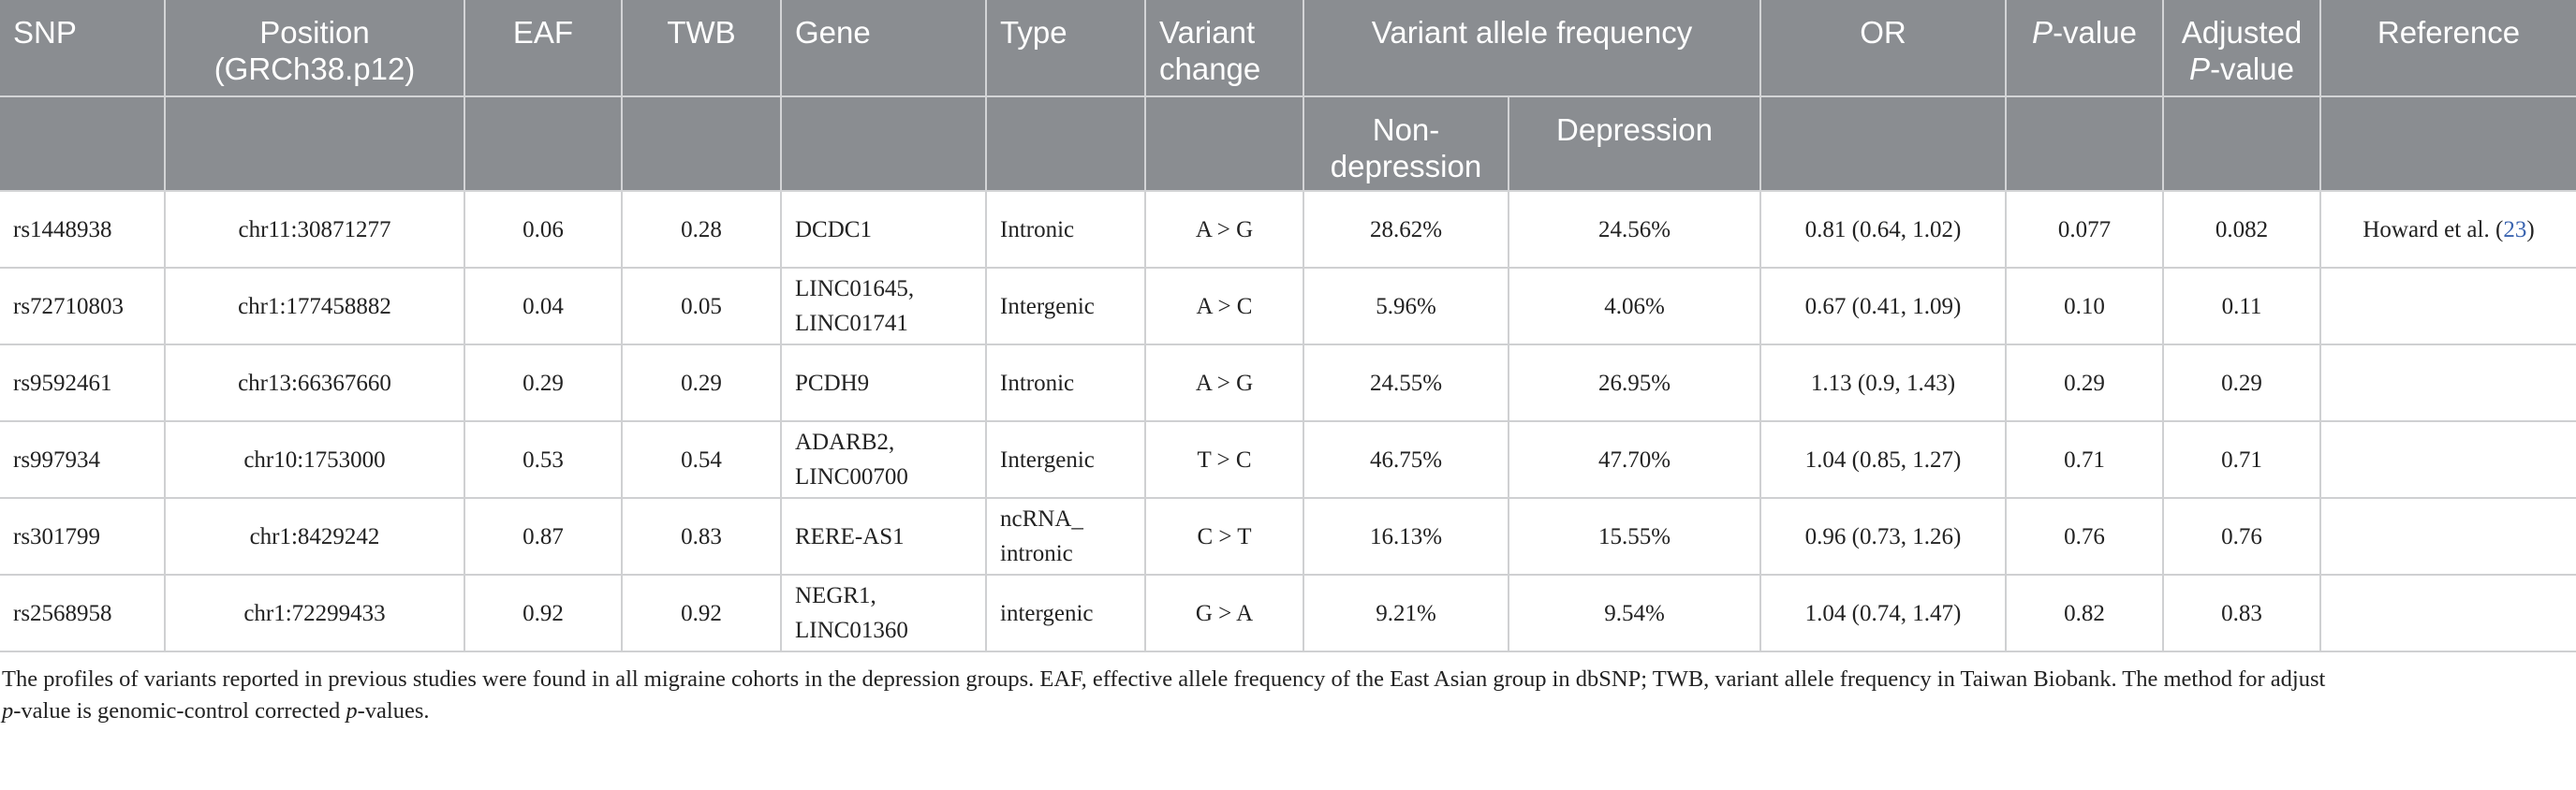 This screenshot has width=2576, height=790. What do you see at coordinates (2530, 229) in the screenshot?
I see `reference-close: )` at bounding box center [2530, 229].